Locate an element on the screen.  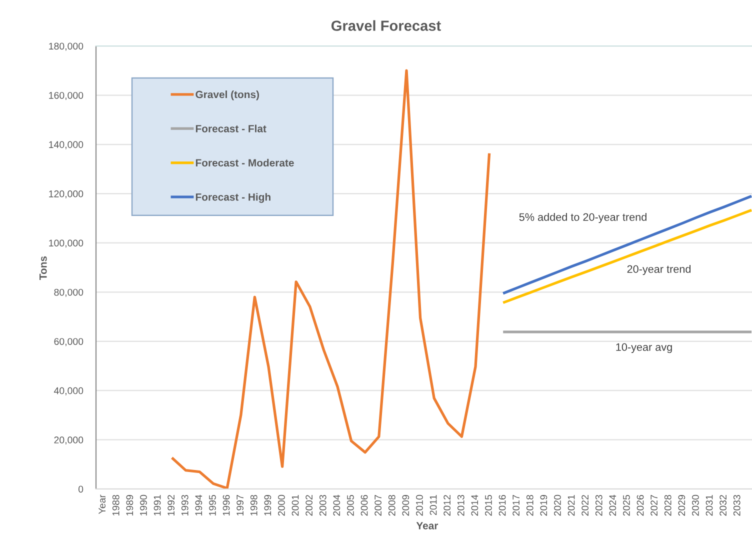
y-tick-label: 120,000 is located at coordinates (66, 194).